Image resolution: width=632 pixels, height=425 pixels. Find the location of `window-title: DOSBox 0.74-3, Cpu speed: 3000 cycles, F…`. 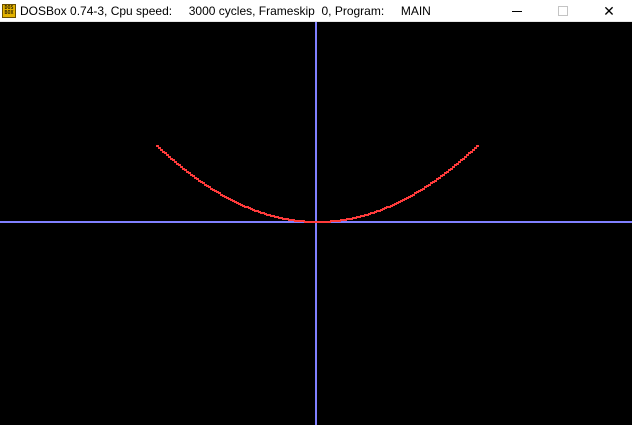

window-title: DOSBox 0.74-3, Cpu speed: 3000 cycles, F… is located at coordinates (225, 10).